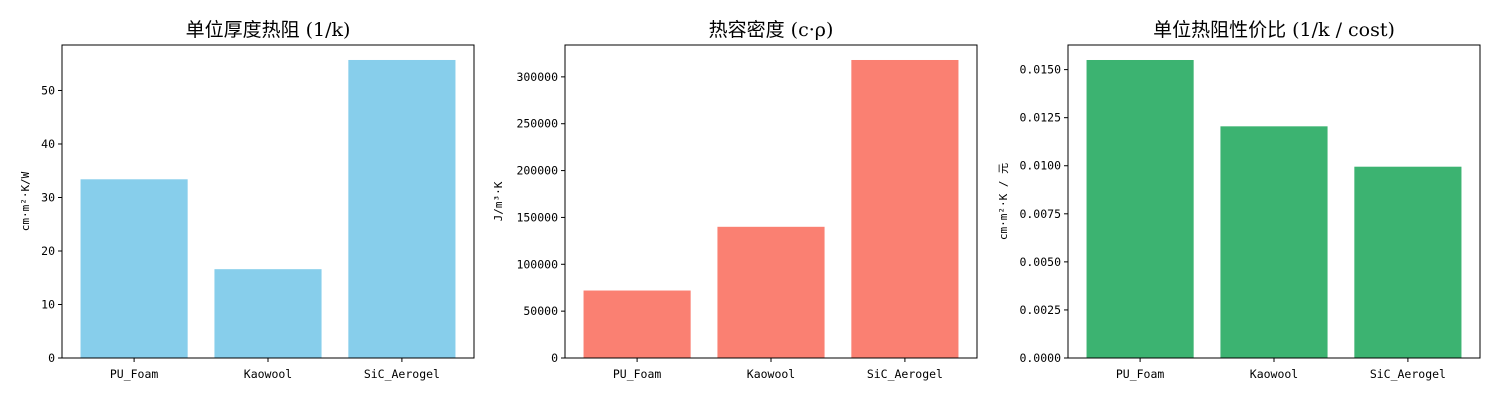  What do you see at coordinates (48, 197) in the screenshot?
I see `y-tick-label: 30` at bounding box center [48, 197].